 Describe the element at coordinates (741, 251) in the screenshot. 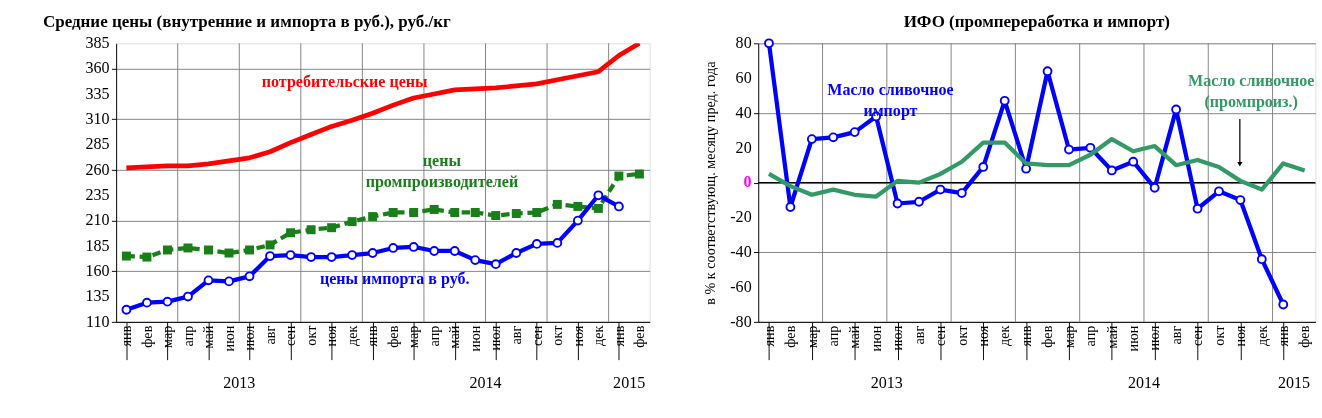

I see `y-tick-label: -40` at that location.